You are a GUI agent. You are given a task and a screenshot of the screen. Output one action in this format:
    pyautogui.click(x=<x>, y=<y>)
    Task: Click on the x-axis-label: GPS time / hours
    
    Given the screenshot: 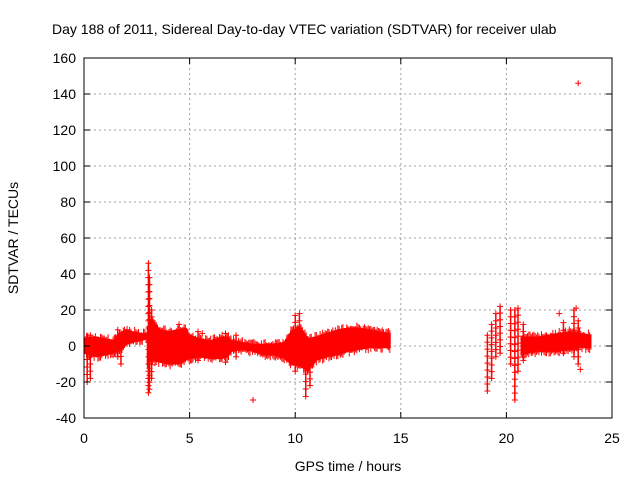 What is the action you would take?
    pyautogui.click(x=348, y=466)
    